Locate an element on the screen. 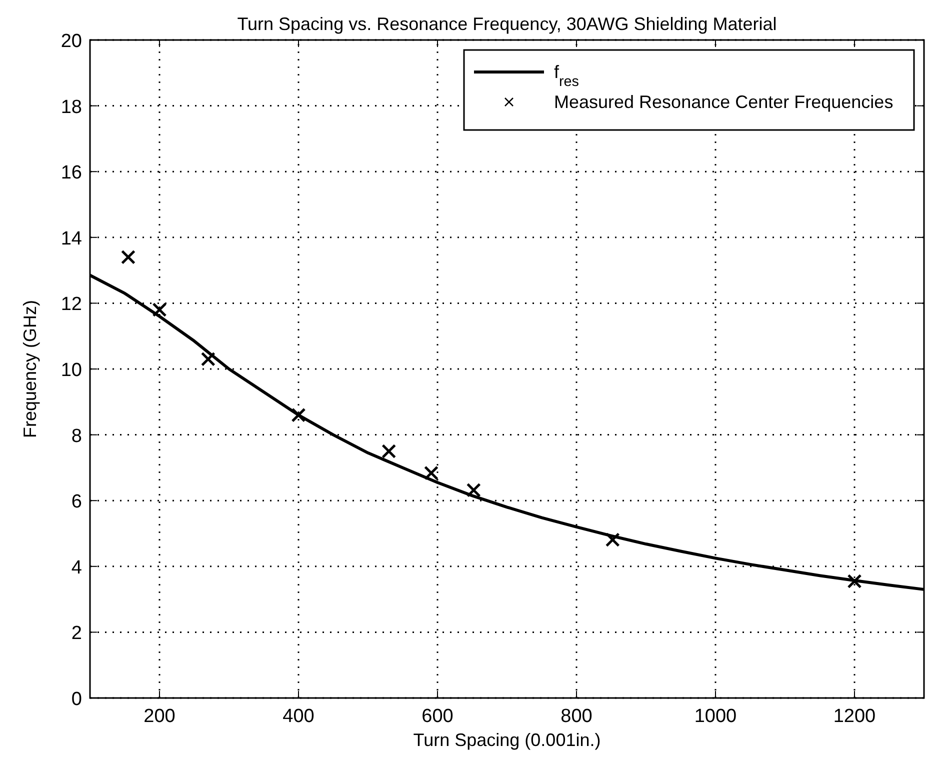 The height and width of the screenshot is (777, 946). y-tick-label: 2 is located at coordinates (76, 633).